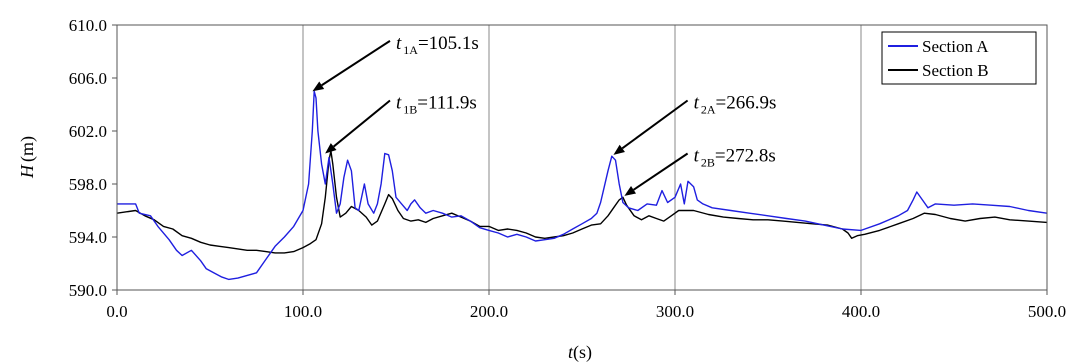 Image resolution: width=1078 pixels, height=363 pixels. What do you see at coordinates (27, 157) in the screenshot?
I see `y-axis-label: H(m)` at bounding box center [27, 157].